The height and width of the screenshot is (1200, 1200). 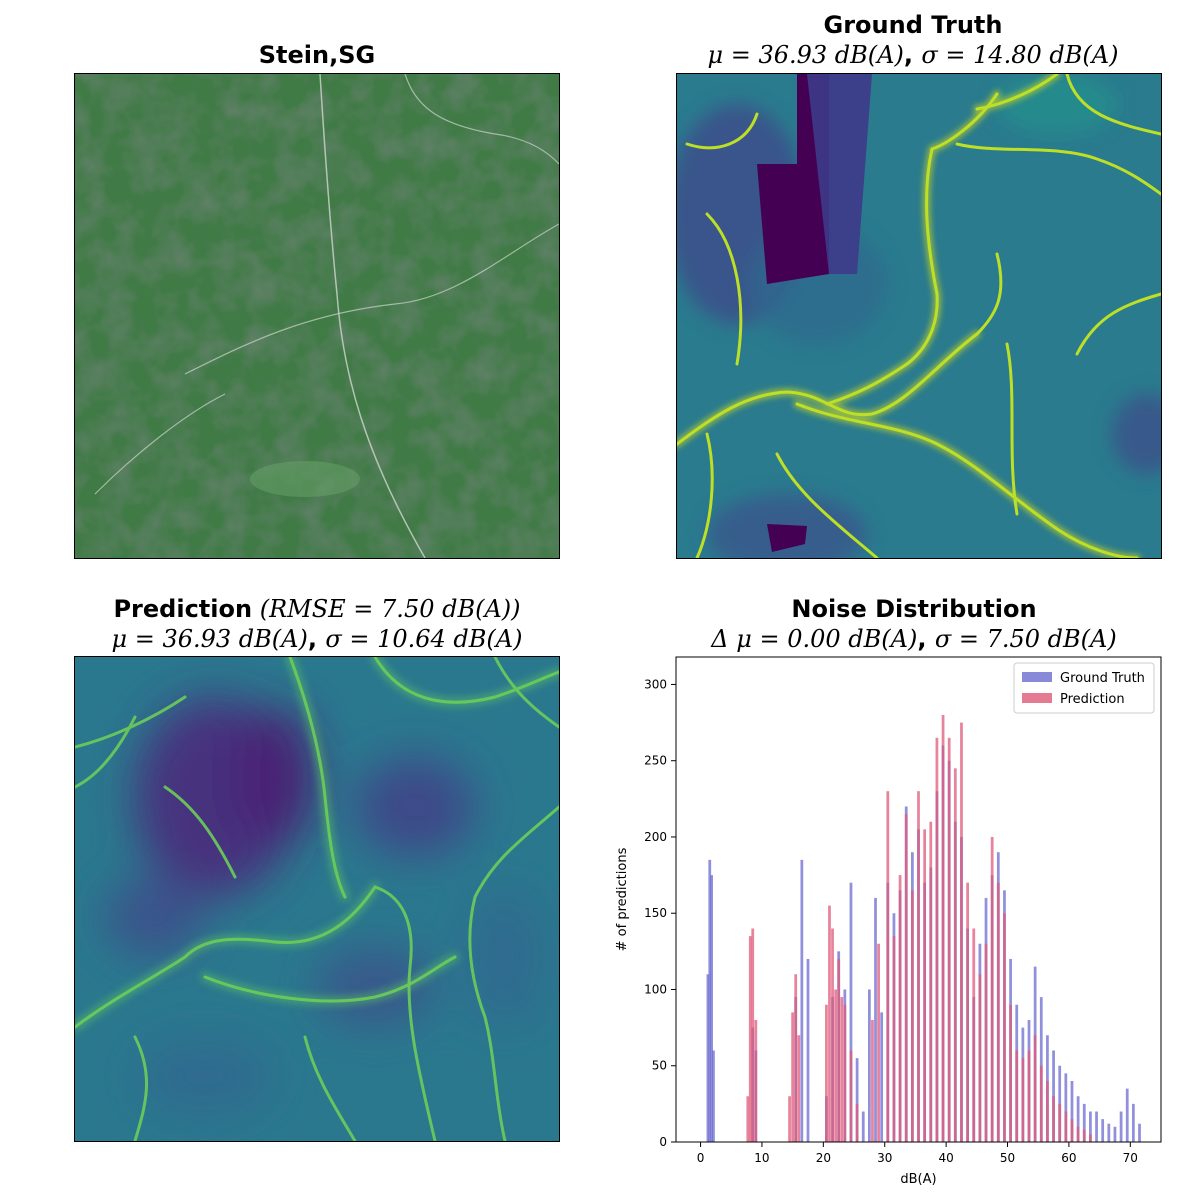 I want to click on legend: Ground Truth Prediction, so click(x=1084, y=688).